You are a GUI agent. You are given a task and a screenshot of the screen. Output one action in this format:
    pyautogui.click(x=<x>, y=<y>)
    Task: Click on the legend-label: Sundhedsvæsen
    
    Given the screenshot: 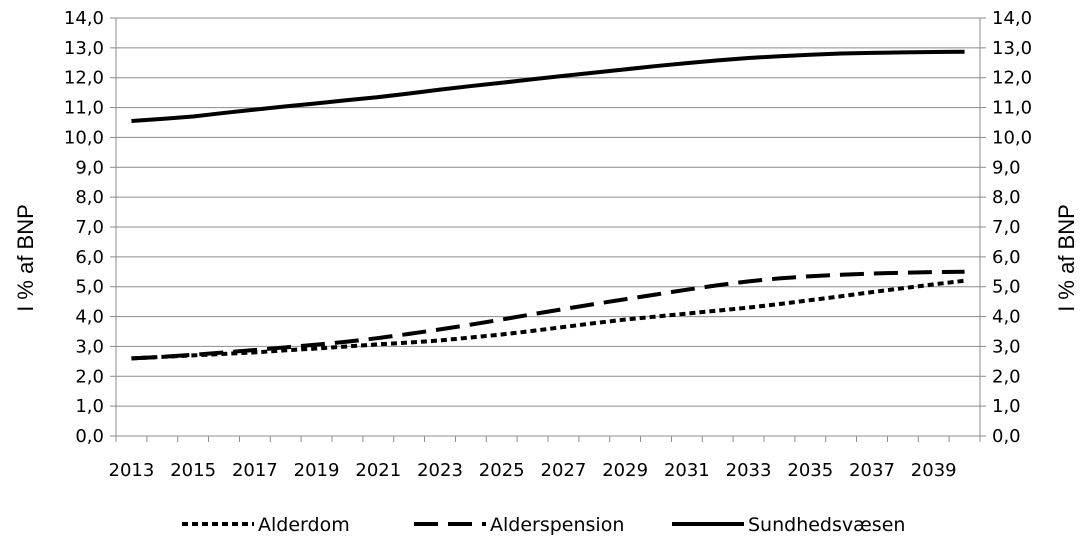 What is the action you would take?
    pyautogui.click(x=826, y=525)
    